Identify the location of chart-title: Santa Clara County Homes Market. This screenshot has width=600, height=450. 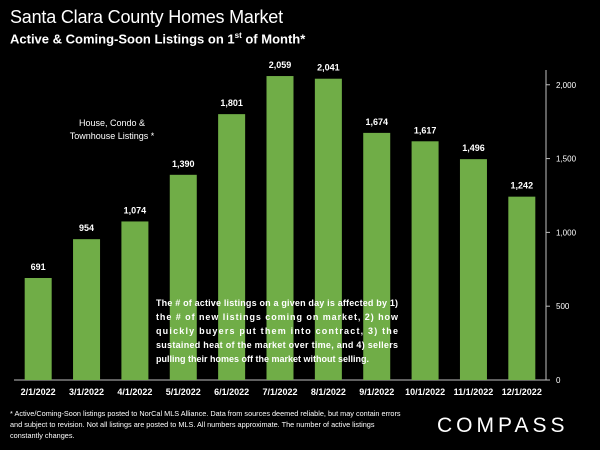
(146, 17).